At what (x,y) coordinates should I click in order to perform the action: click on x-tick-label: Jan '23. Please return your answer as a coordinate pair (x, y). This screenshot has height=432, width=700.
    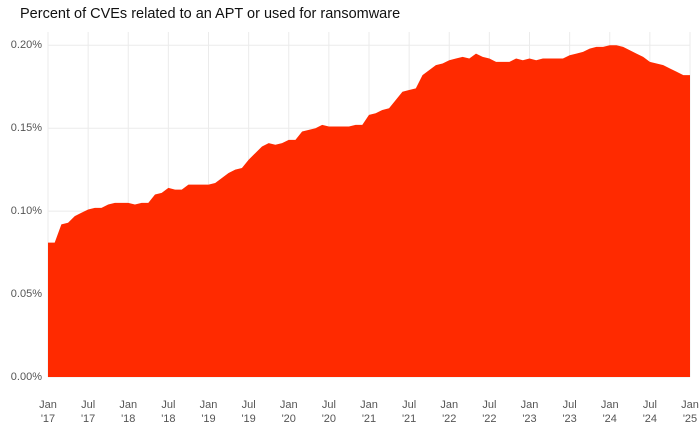
    Looking at the image, I should click on (530, 412).